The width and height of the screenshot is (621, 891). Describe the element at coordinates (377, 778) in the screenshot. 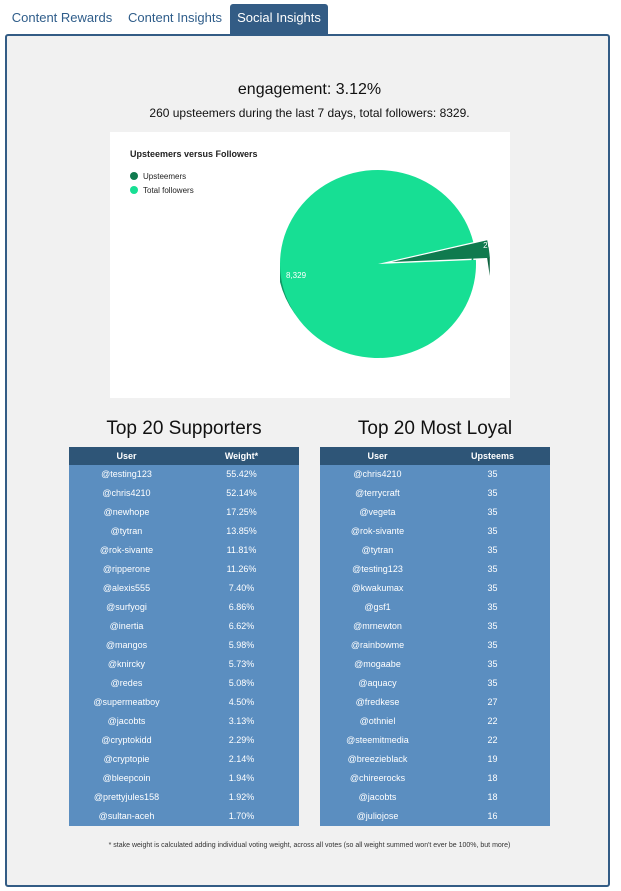

I see `user-link: @chireerocks` at that location.